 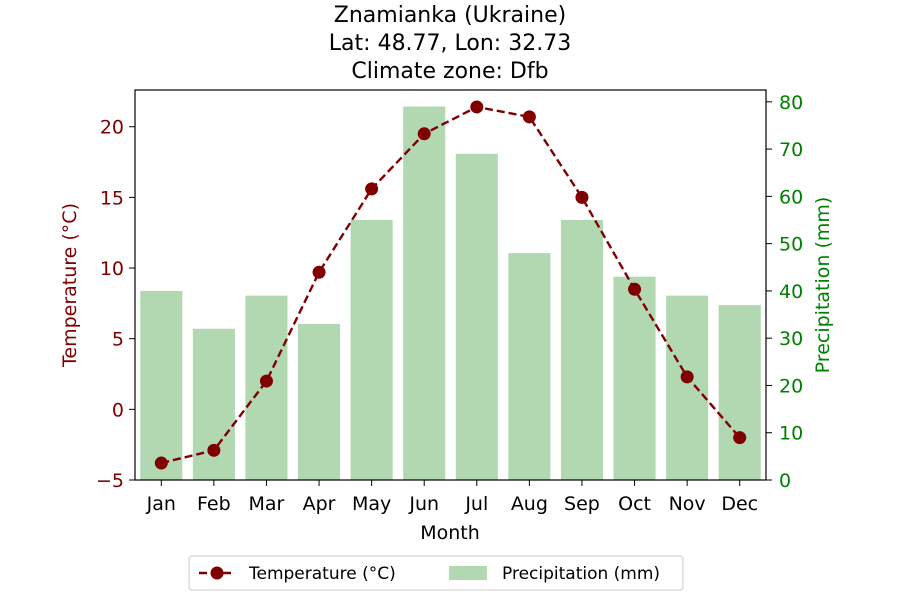 What do you see at coordinates (529, 117) in the screenshot?
I see `temperature-point-aug` at bounding box center [529, 117].